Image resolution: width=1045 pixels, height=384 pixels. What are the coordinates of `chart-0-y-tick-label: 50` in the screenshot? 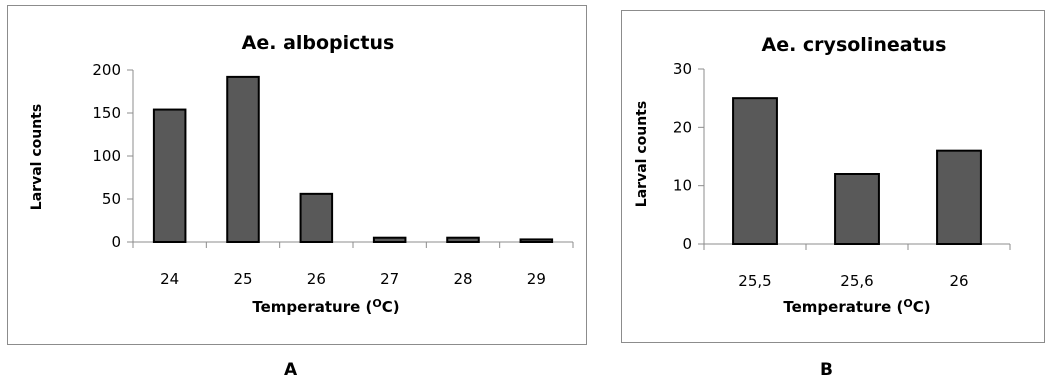 It's located at (111, 199).